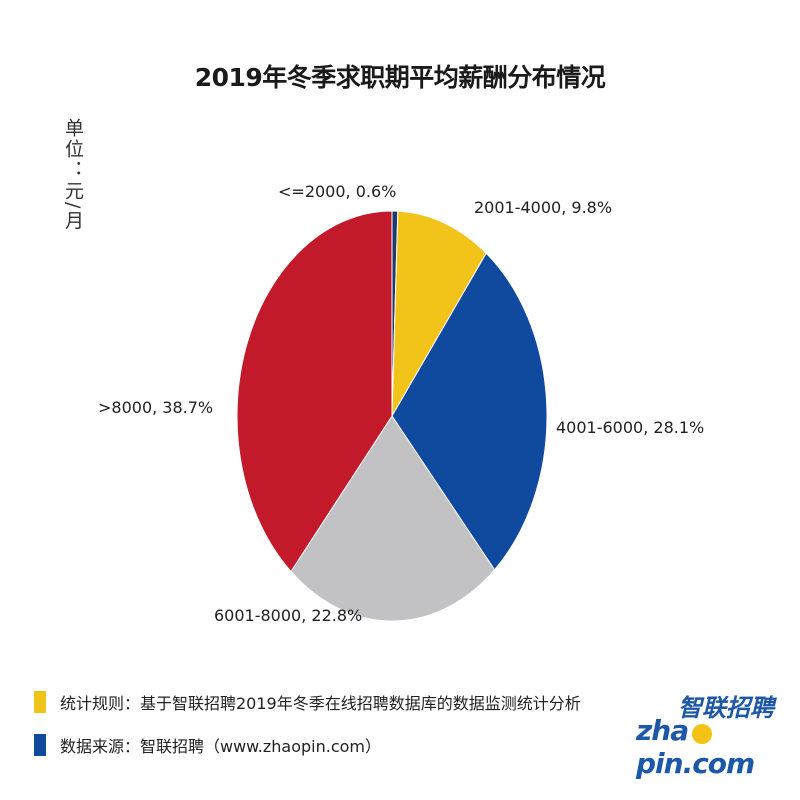 The height and width of the screenshot is (800, 800). What do you see at coordinates (320, 703) in the screenshot?
I see `rule-text: 统计规则：基于智联招聘2019年冬季在线招聘数据库的数据监测统计分析` at bounding box center [320, 703].